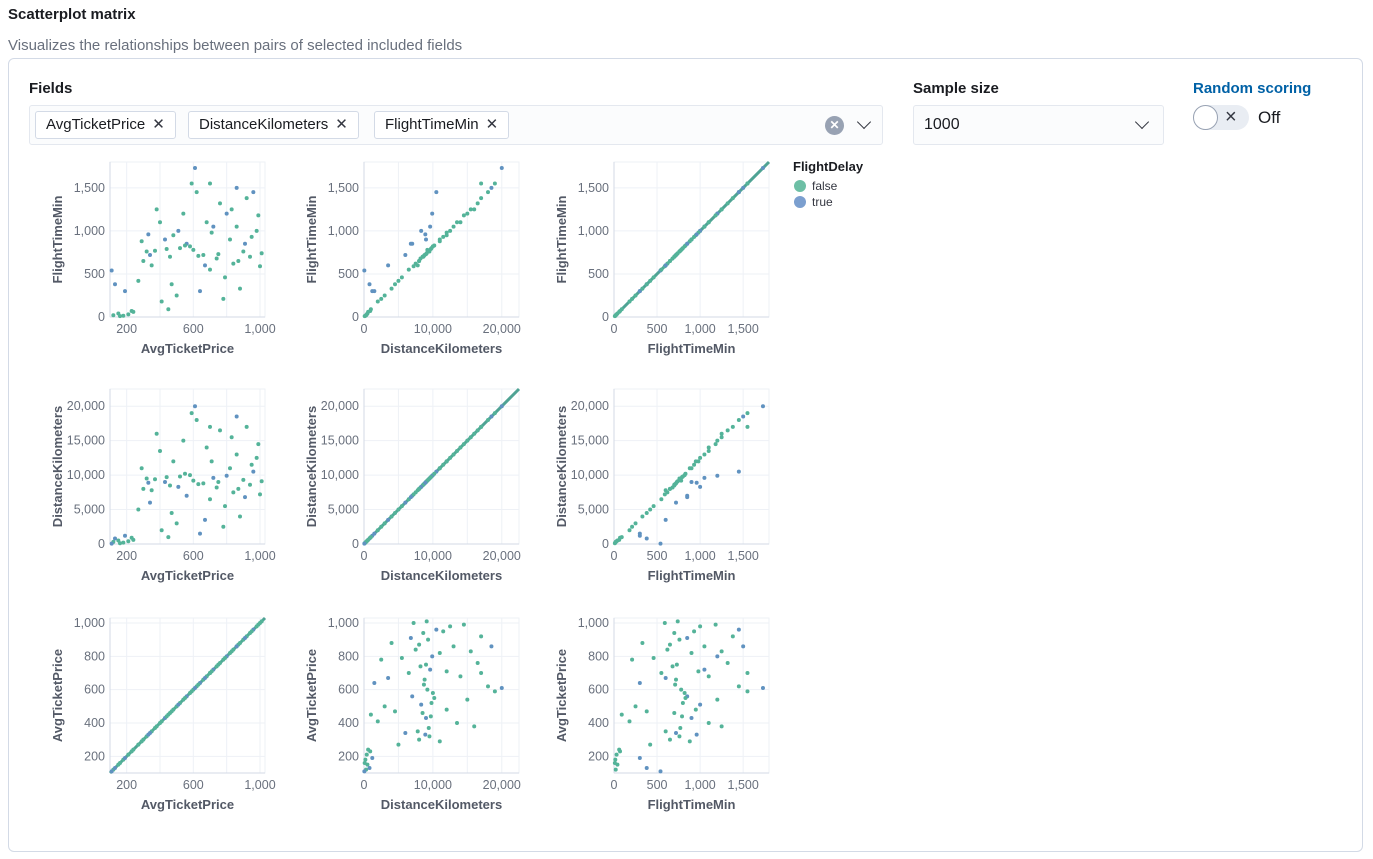  What do you see at coordinates (340, 475) in the screenshot?
I see `y-tick-label: 10,000` at bounding box center [340, 475].